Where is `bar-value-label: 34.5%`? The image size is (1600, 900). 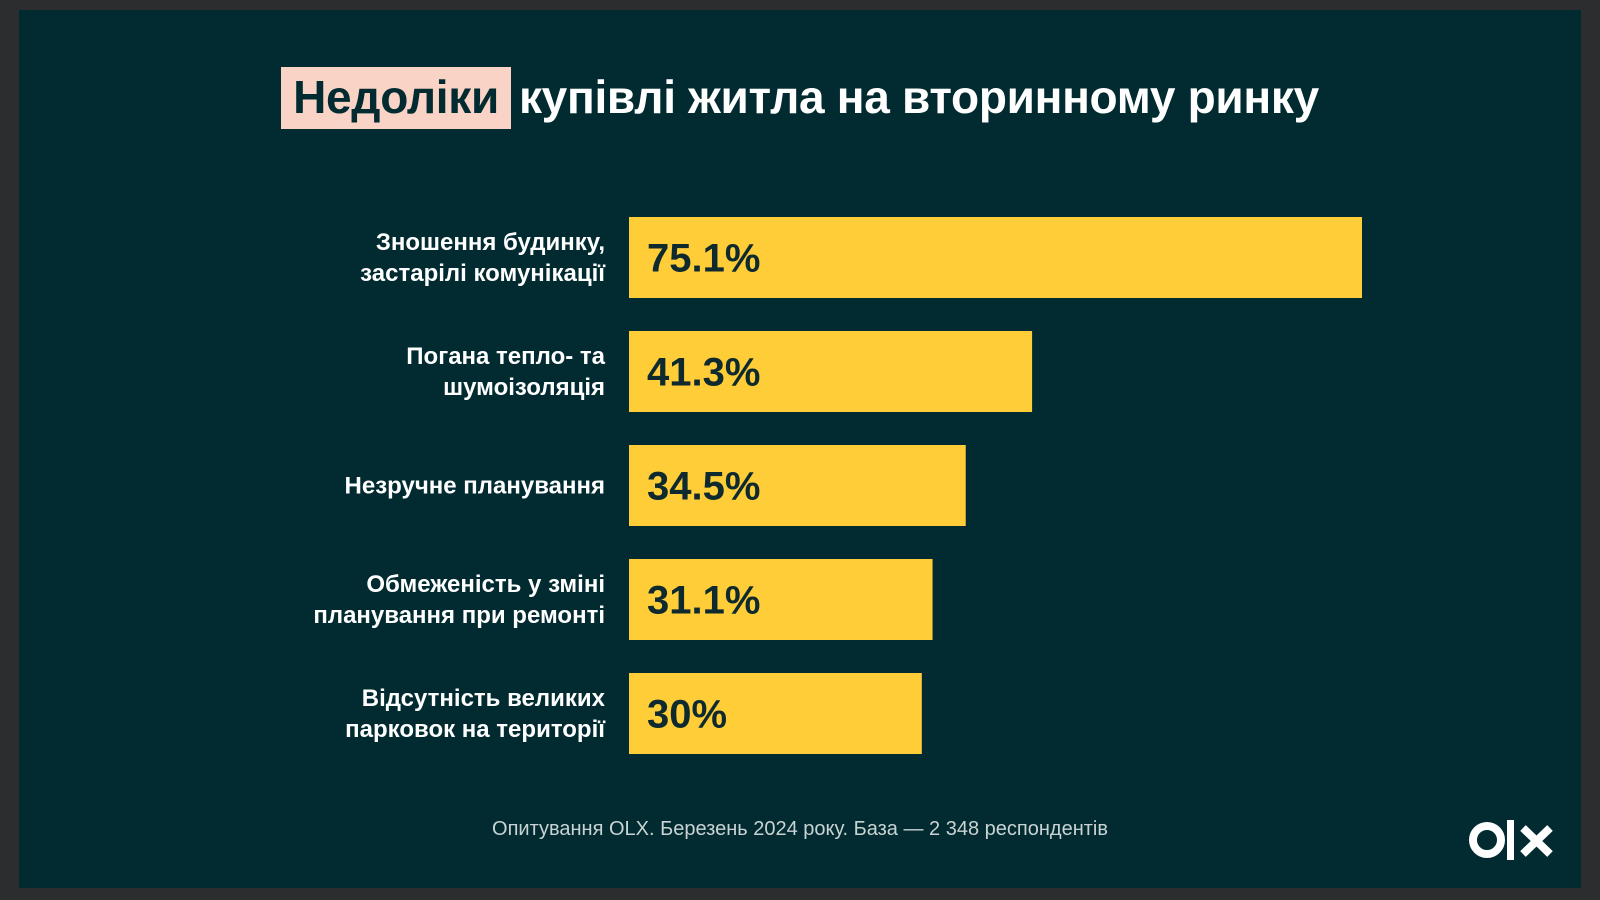 bar-value-label: 34.5% is located at coordinates (703, 487).